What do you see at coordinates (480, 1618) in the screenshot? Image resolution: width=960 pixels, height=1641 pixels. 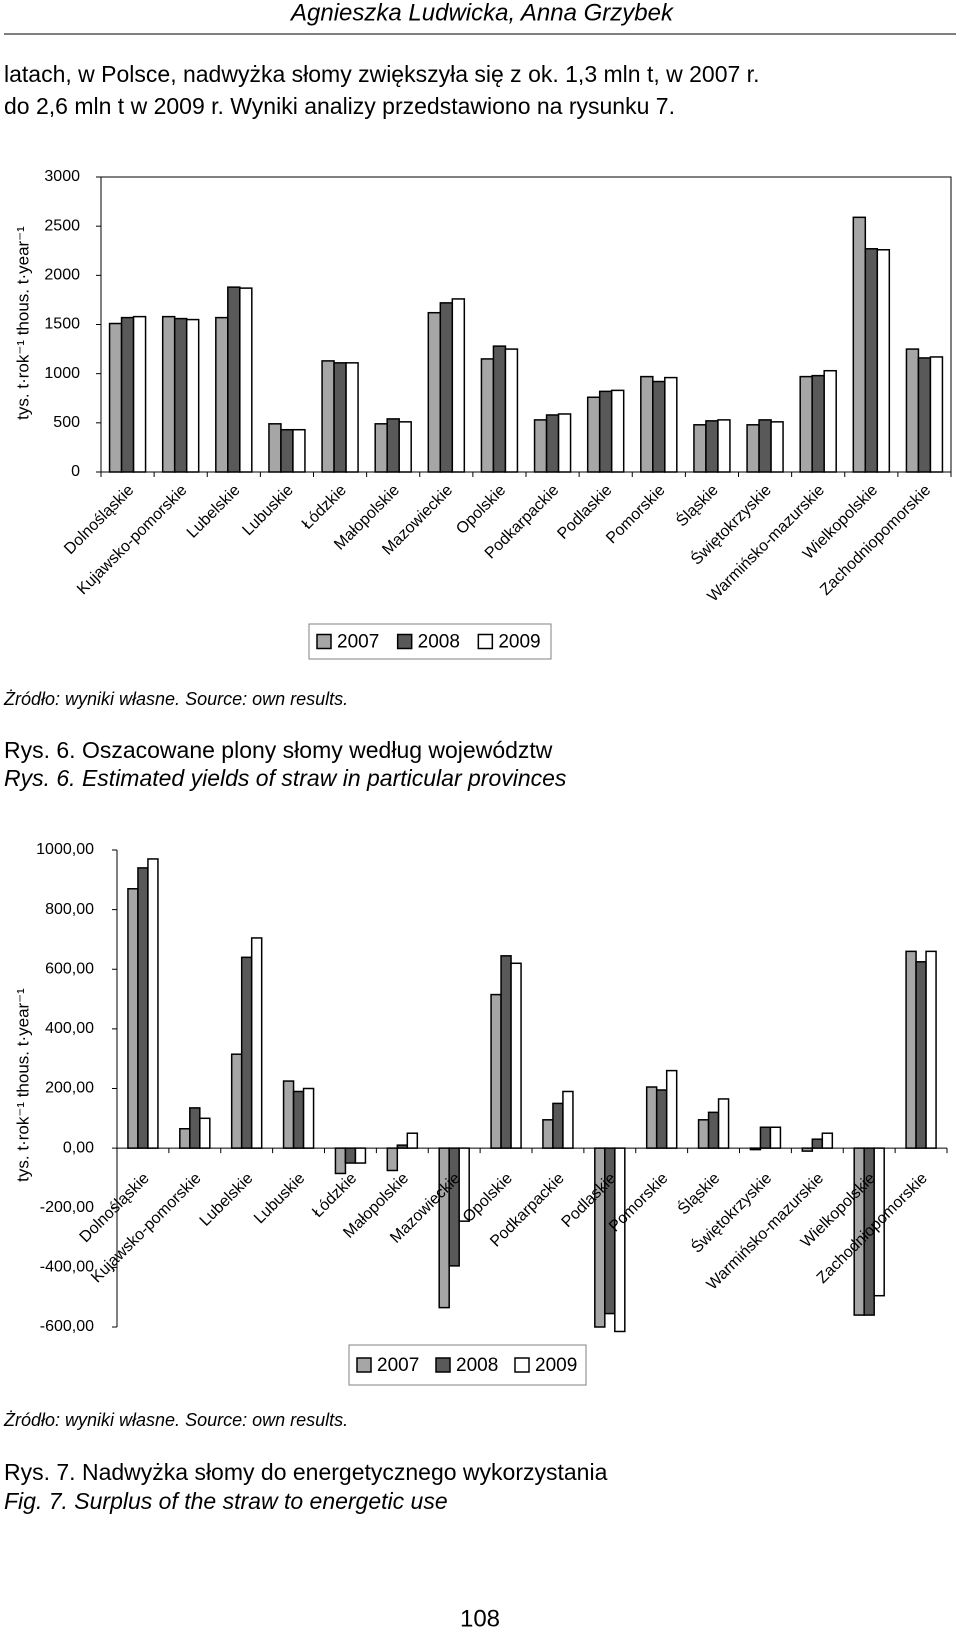 I see `page-number: 108` at bounding box center [480, 1618].